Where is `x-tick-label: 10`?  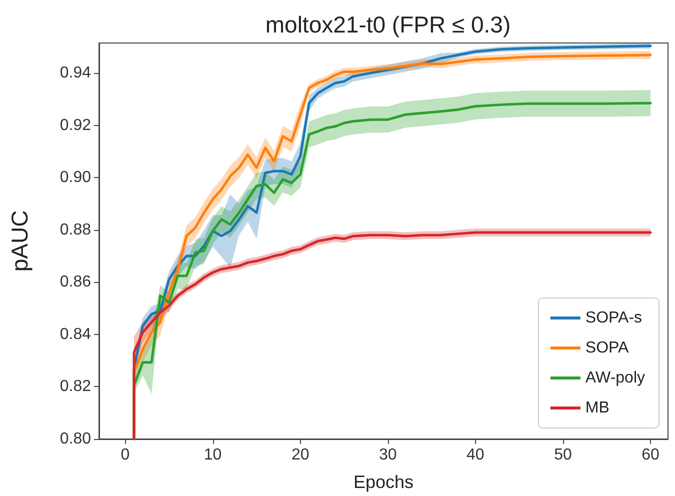 x-tick-label: 10 is located at coordinates (213, 455).